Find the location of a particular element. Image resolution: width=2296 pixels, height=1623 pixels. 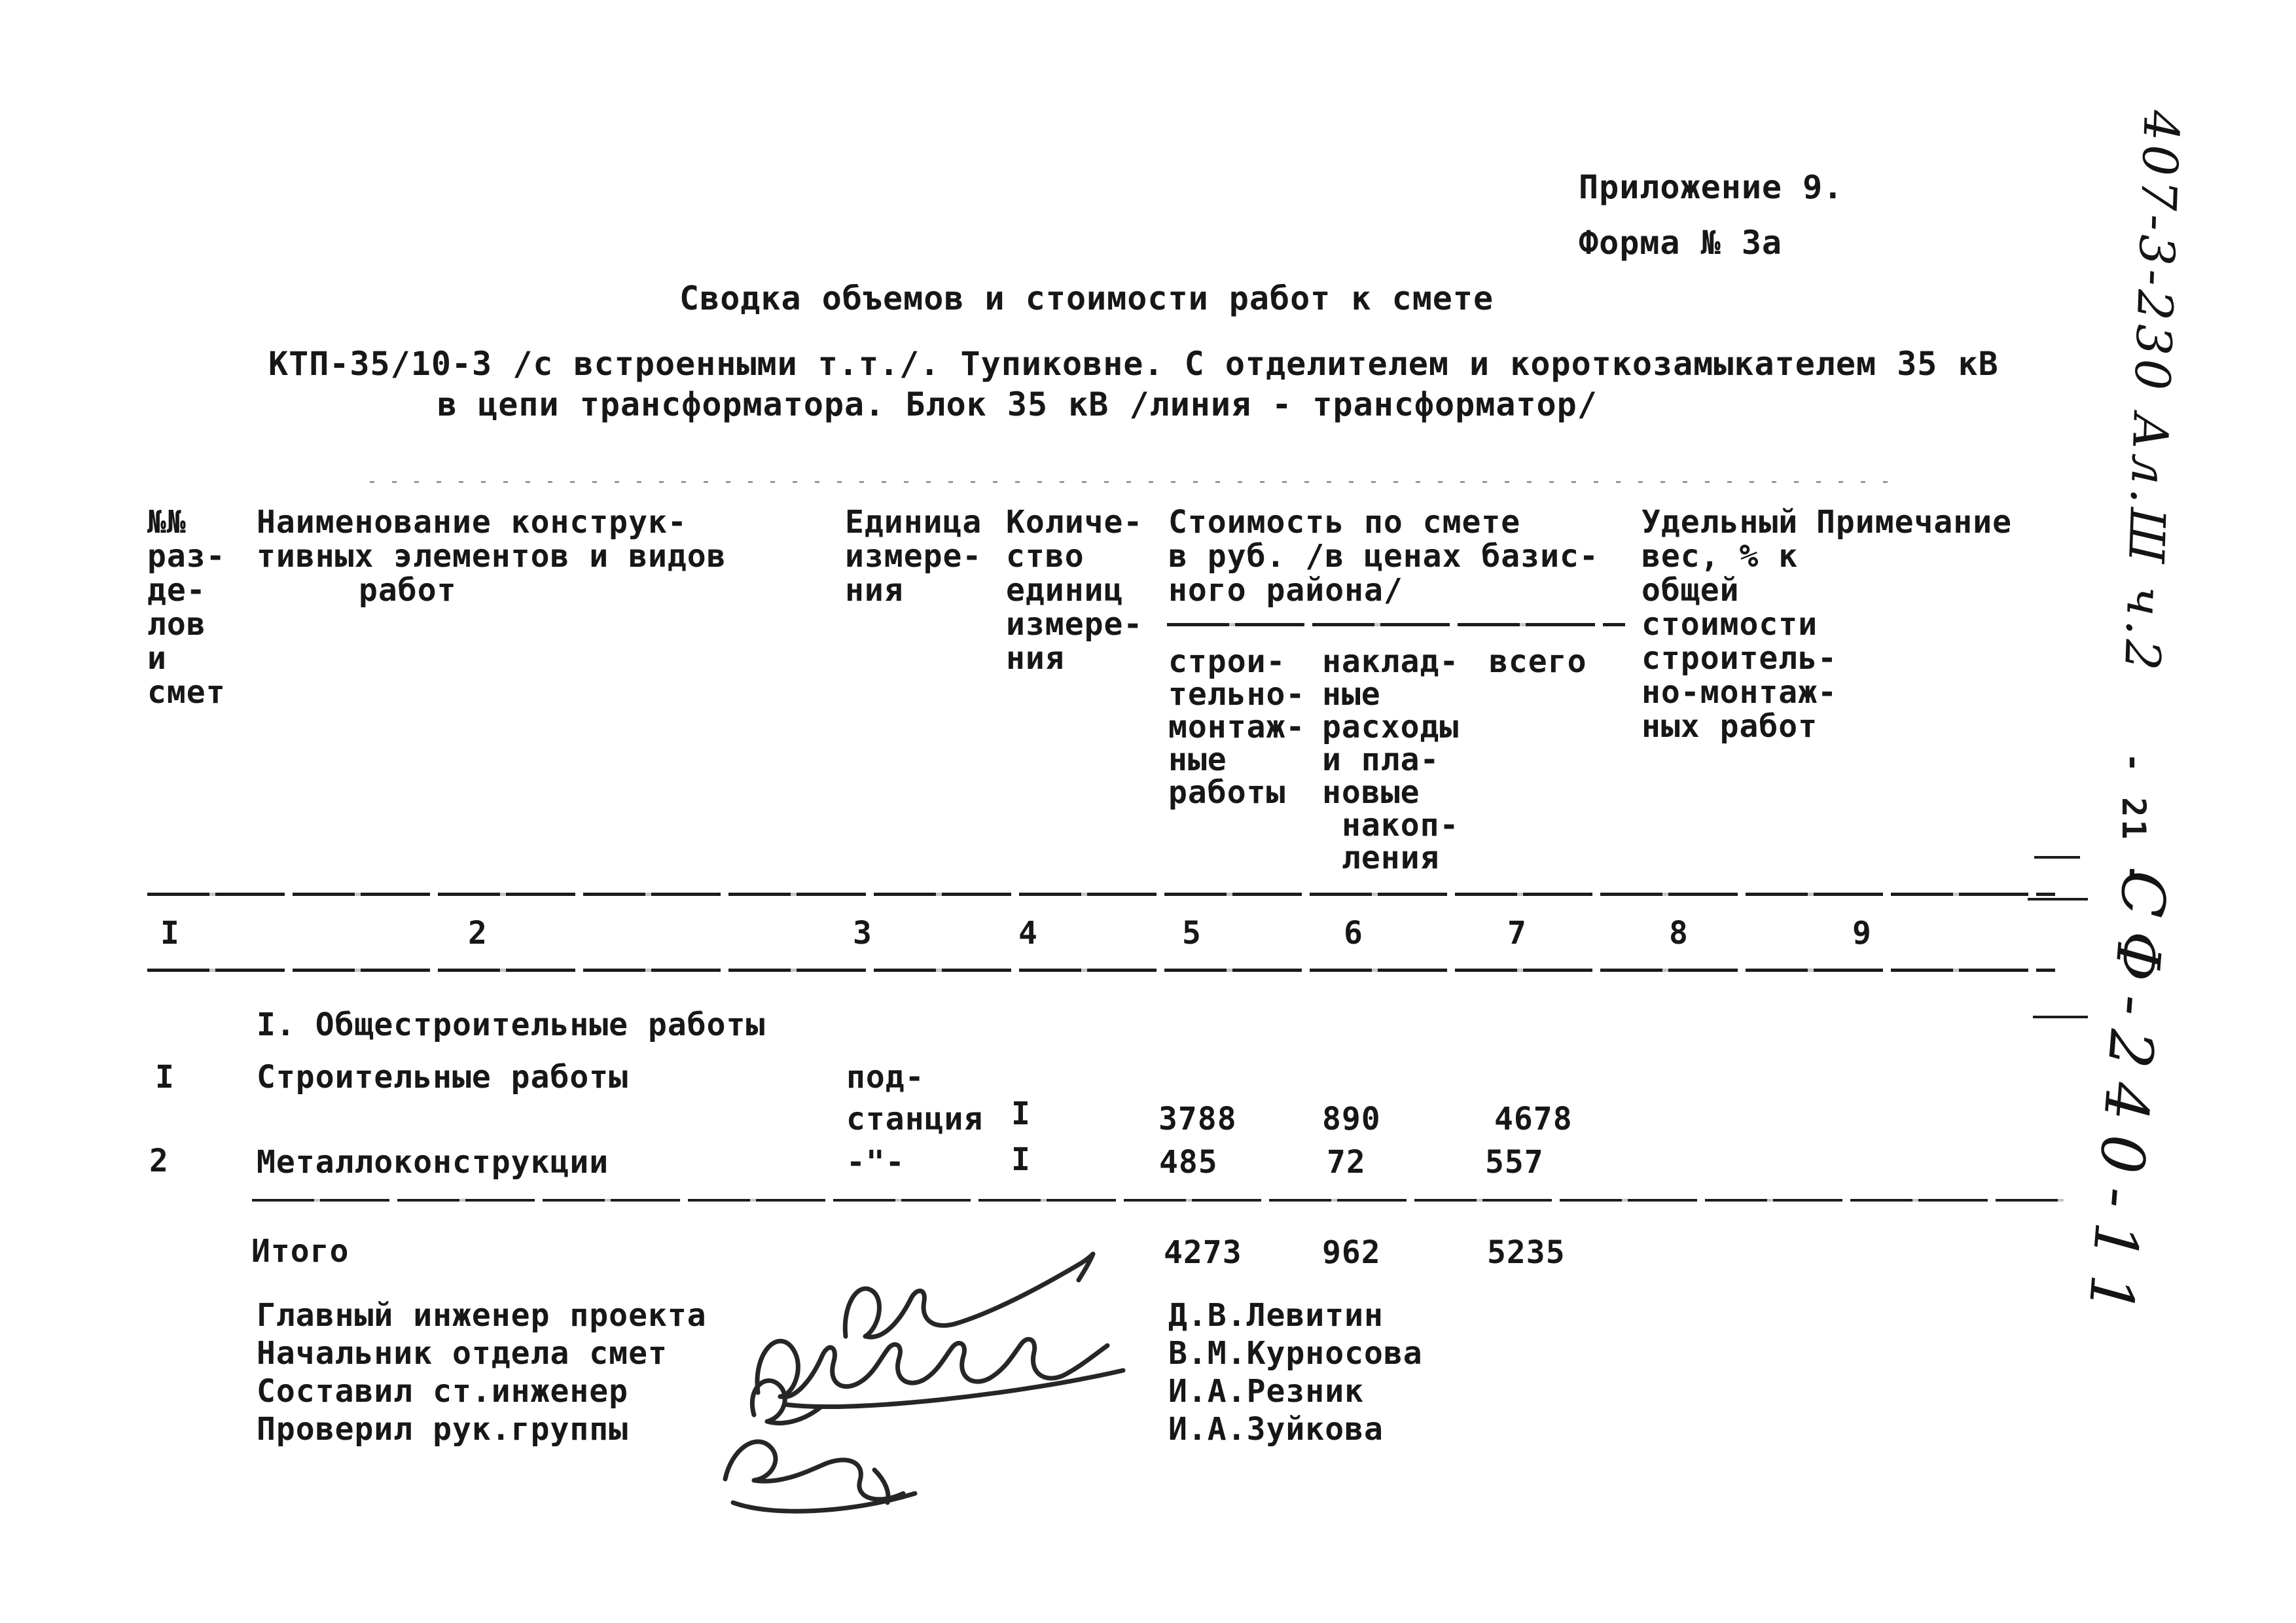

header-col8-line: ных работ is located at coordinates (1729, 726).